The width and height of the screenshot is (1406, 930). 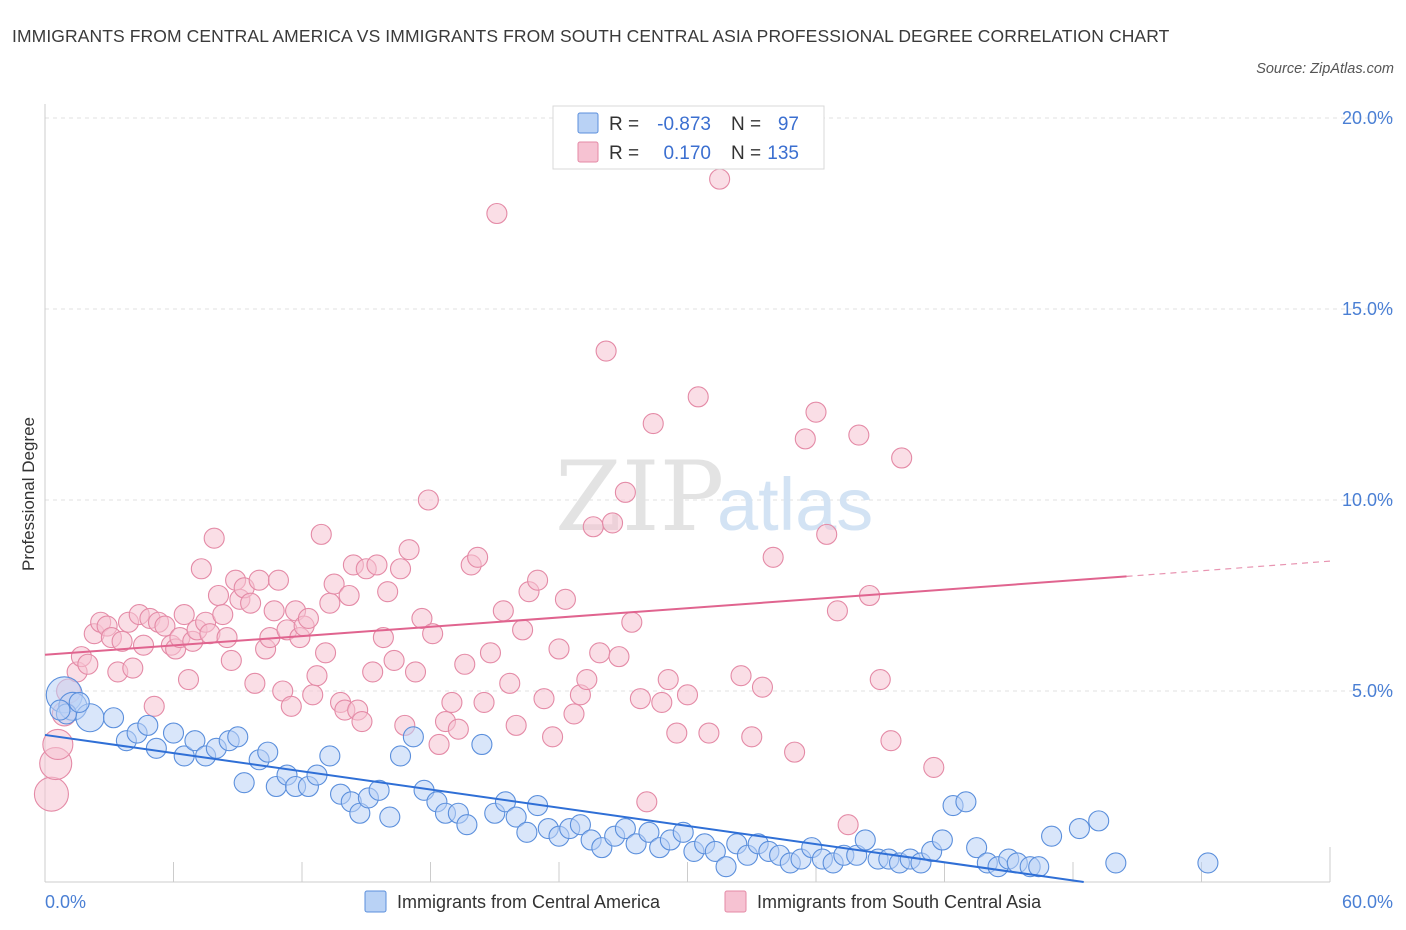 I want to click on legend-r-label-2: R =, so click(x=624, y=153).